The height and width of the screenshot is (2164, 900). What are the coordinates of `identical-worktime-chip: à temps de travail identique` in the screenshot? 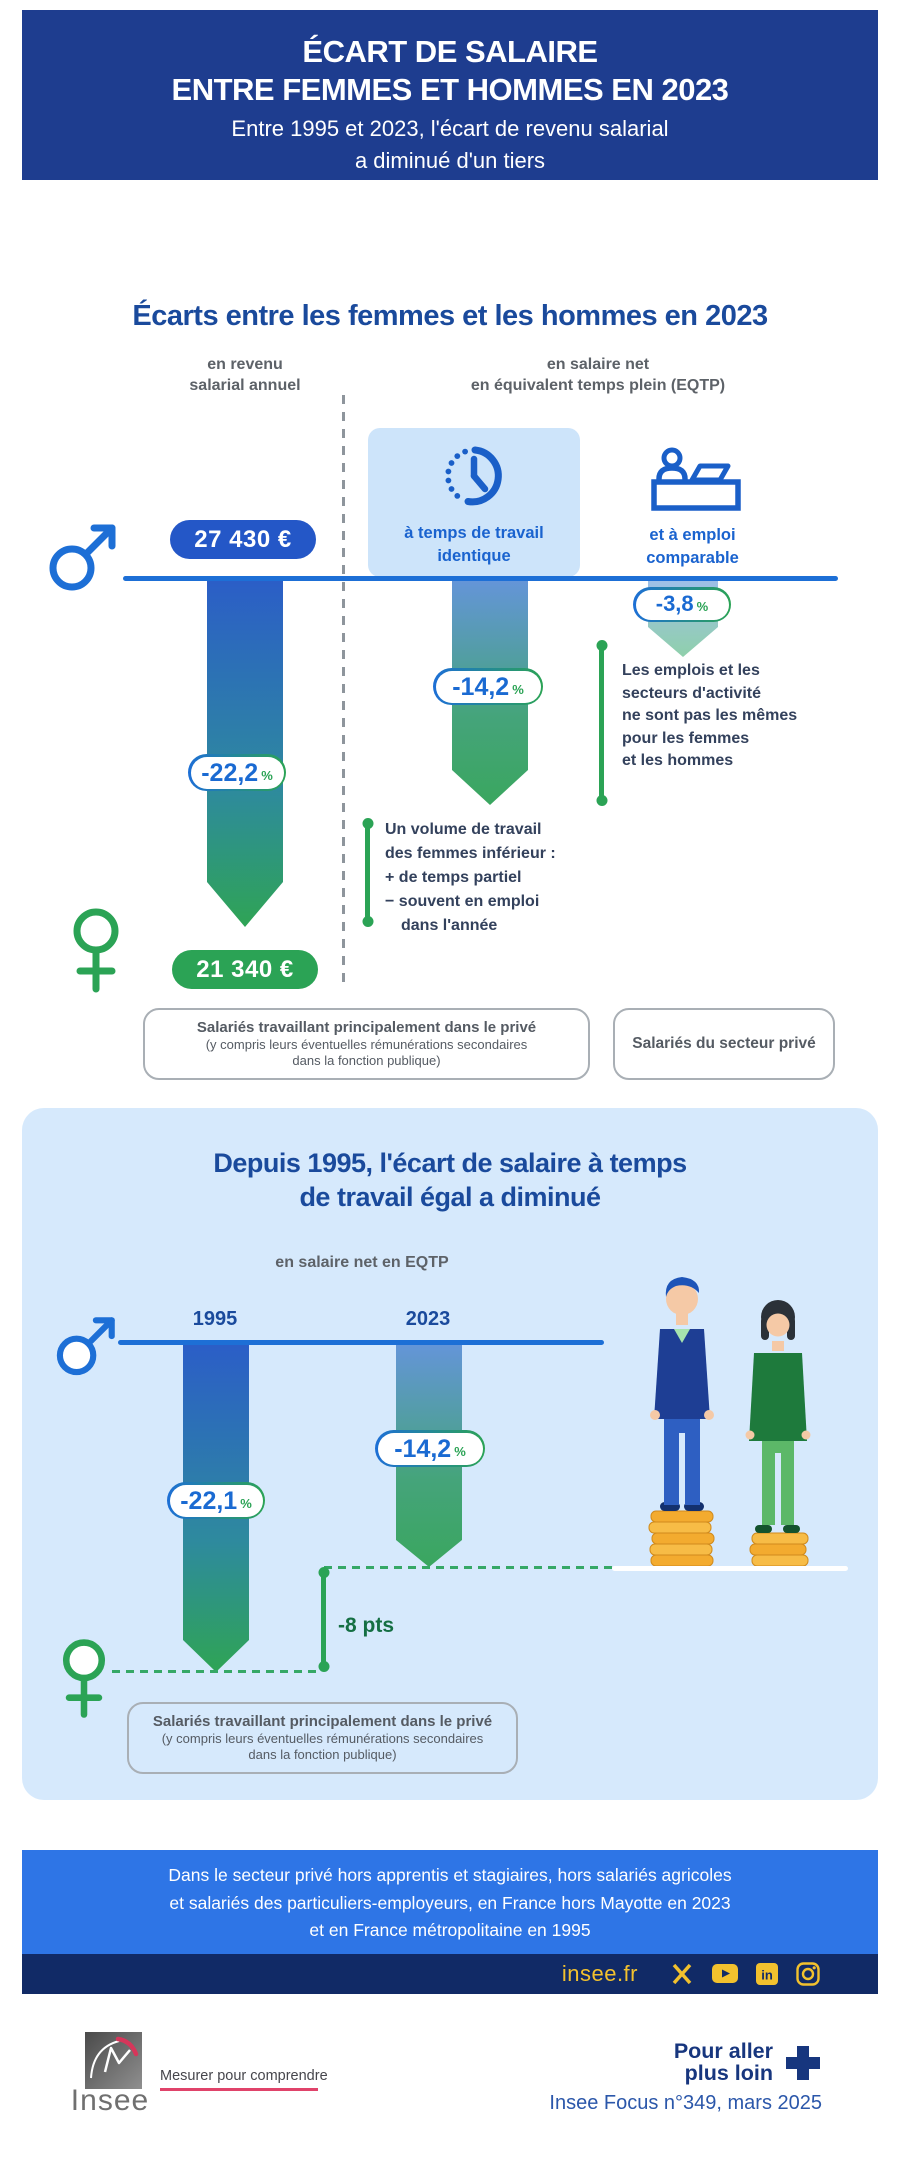 It's located at (474, 502).